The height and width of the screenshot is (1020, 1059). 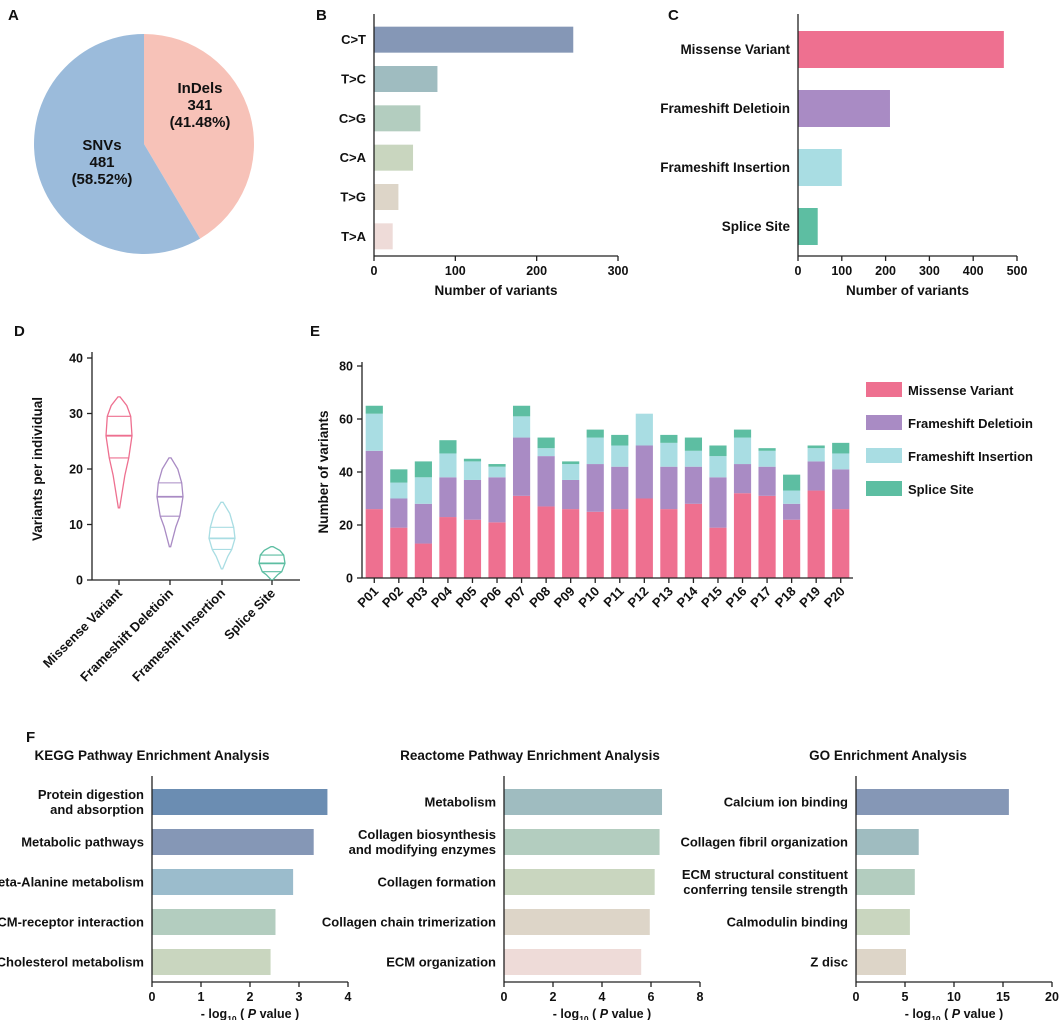 What do you see at coordinates (495, 290) in the screenshot?
I see `x-axis-title: Number of variants` at bounding box center [495, 290].